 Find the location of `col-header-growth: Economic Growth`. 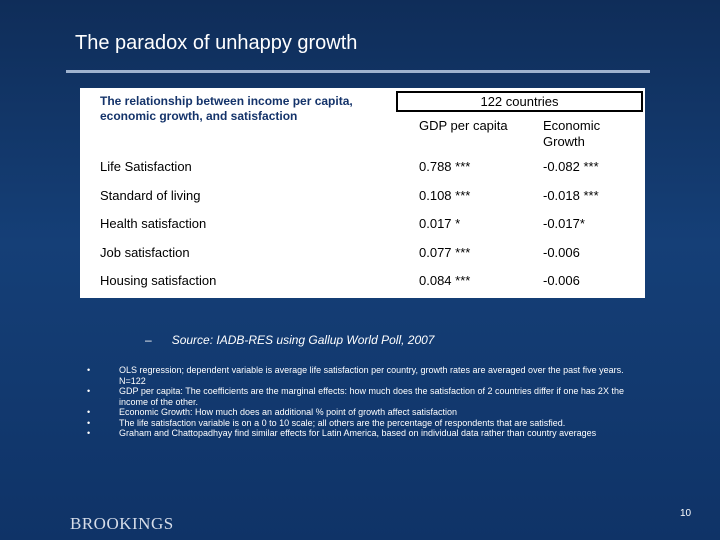

col-header-growth: Economic Growth is located at coordinates (572, 133).